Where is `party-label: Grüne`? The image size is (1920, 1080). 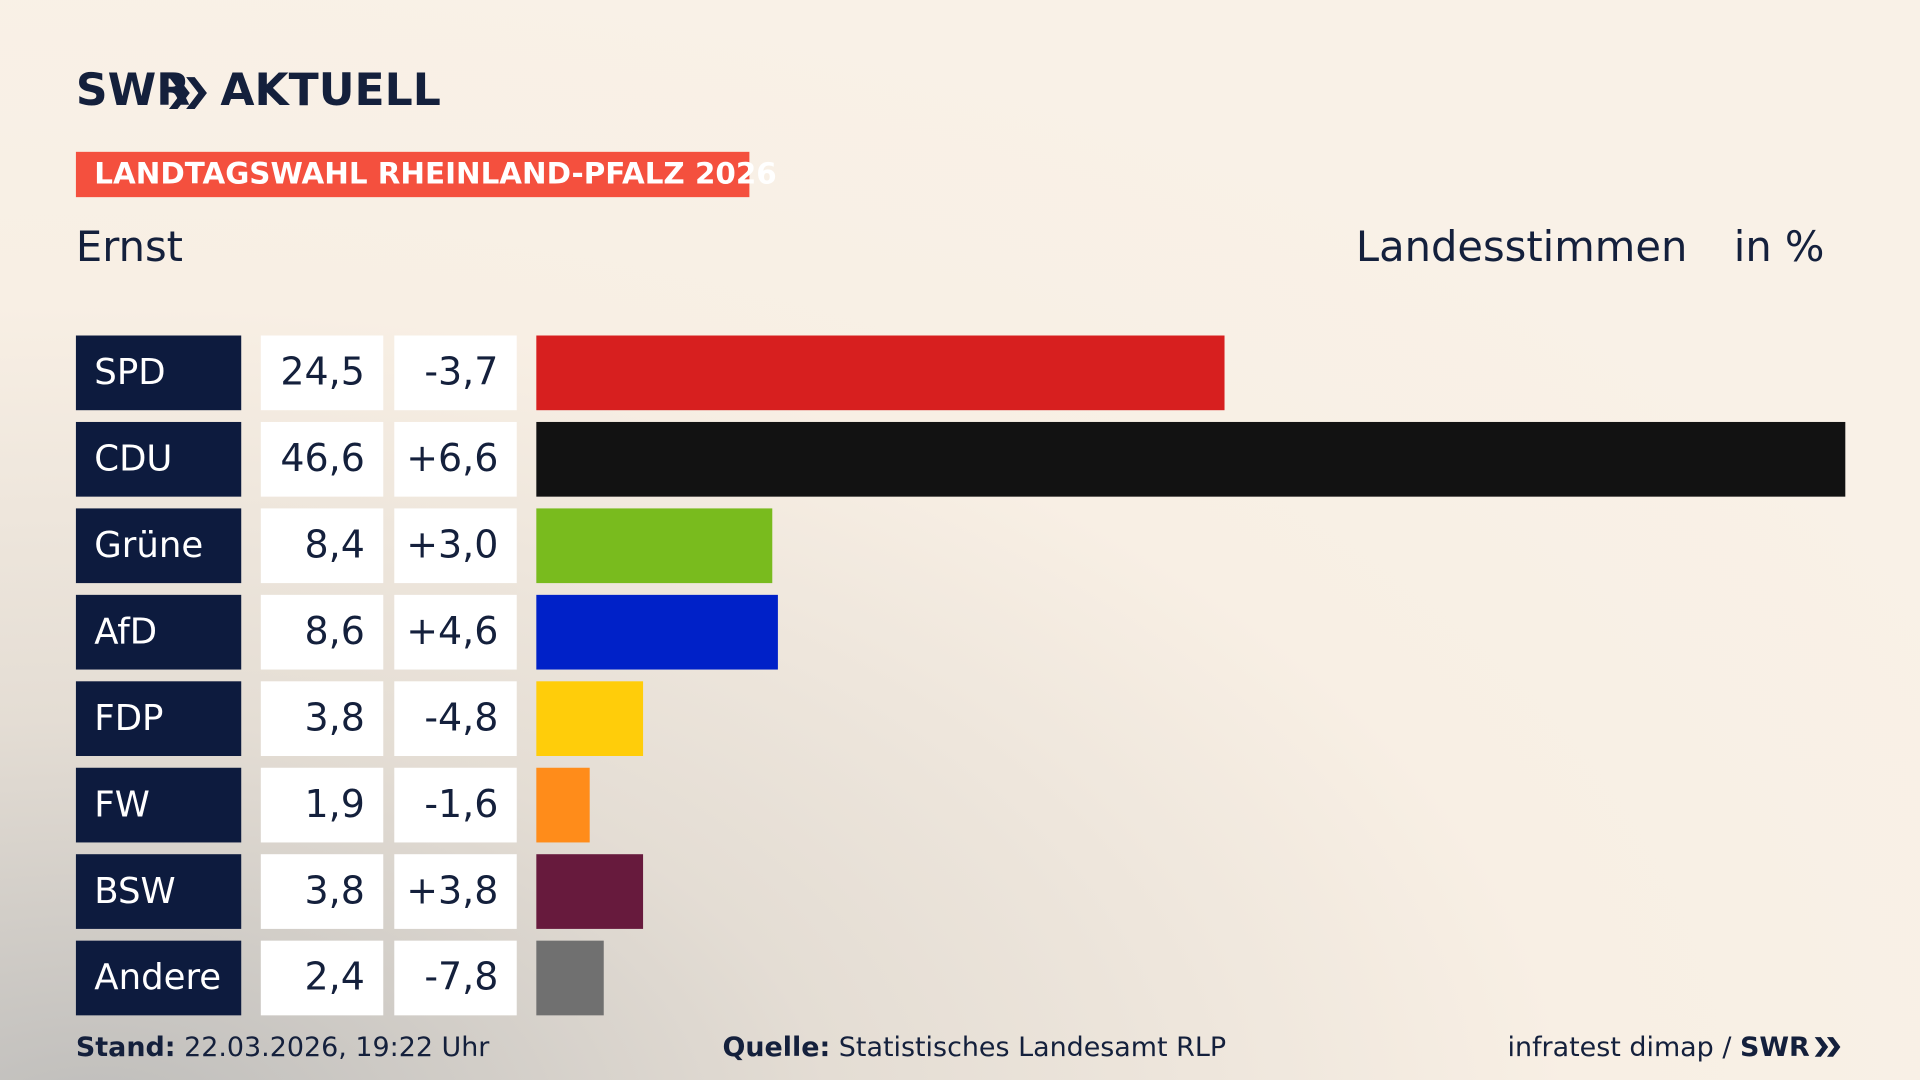
party-label: Grüne is located at coordinates (148, 545).